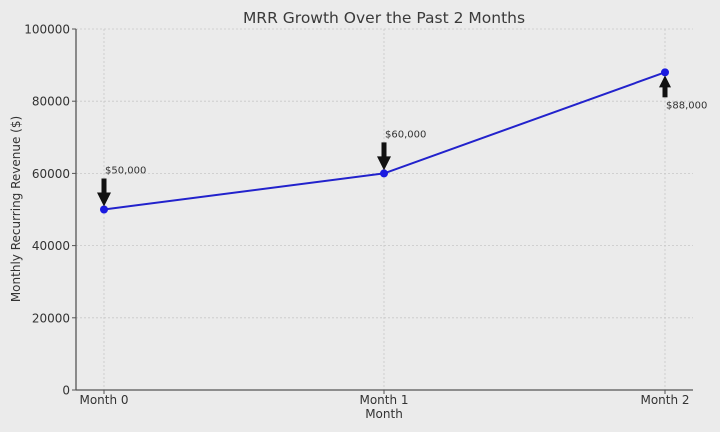  What do you see at coordinates (125, 171) in the screenshot?
I see `annotation-label: $50,000` at bounding box center [125, 171].